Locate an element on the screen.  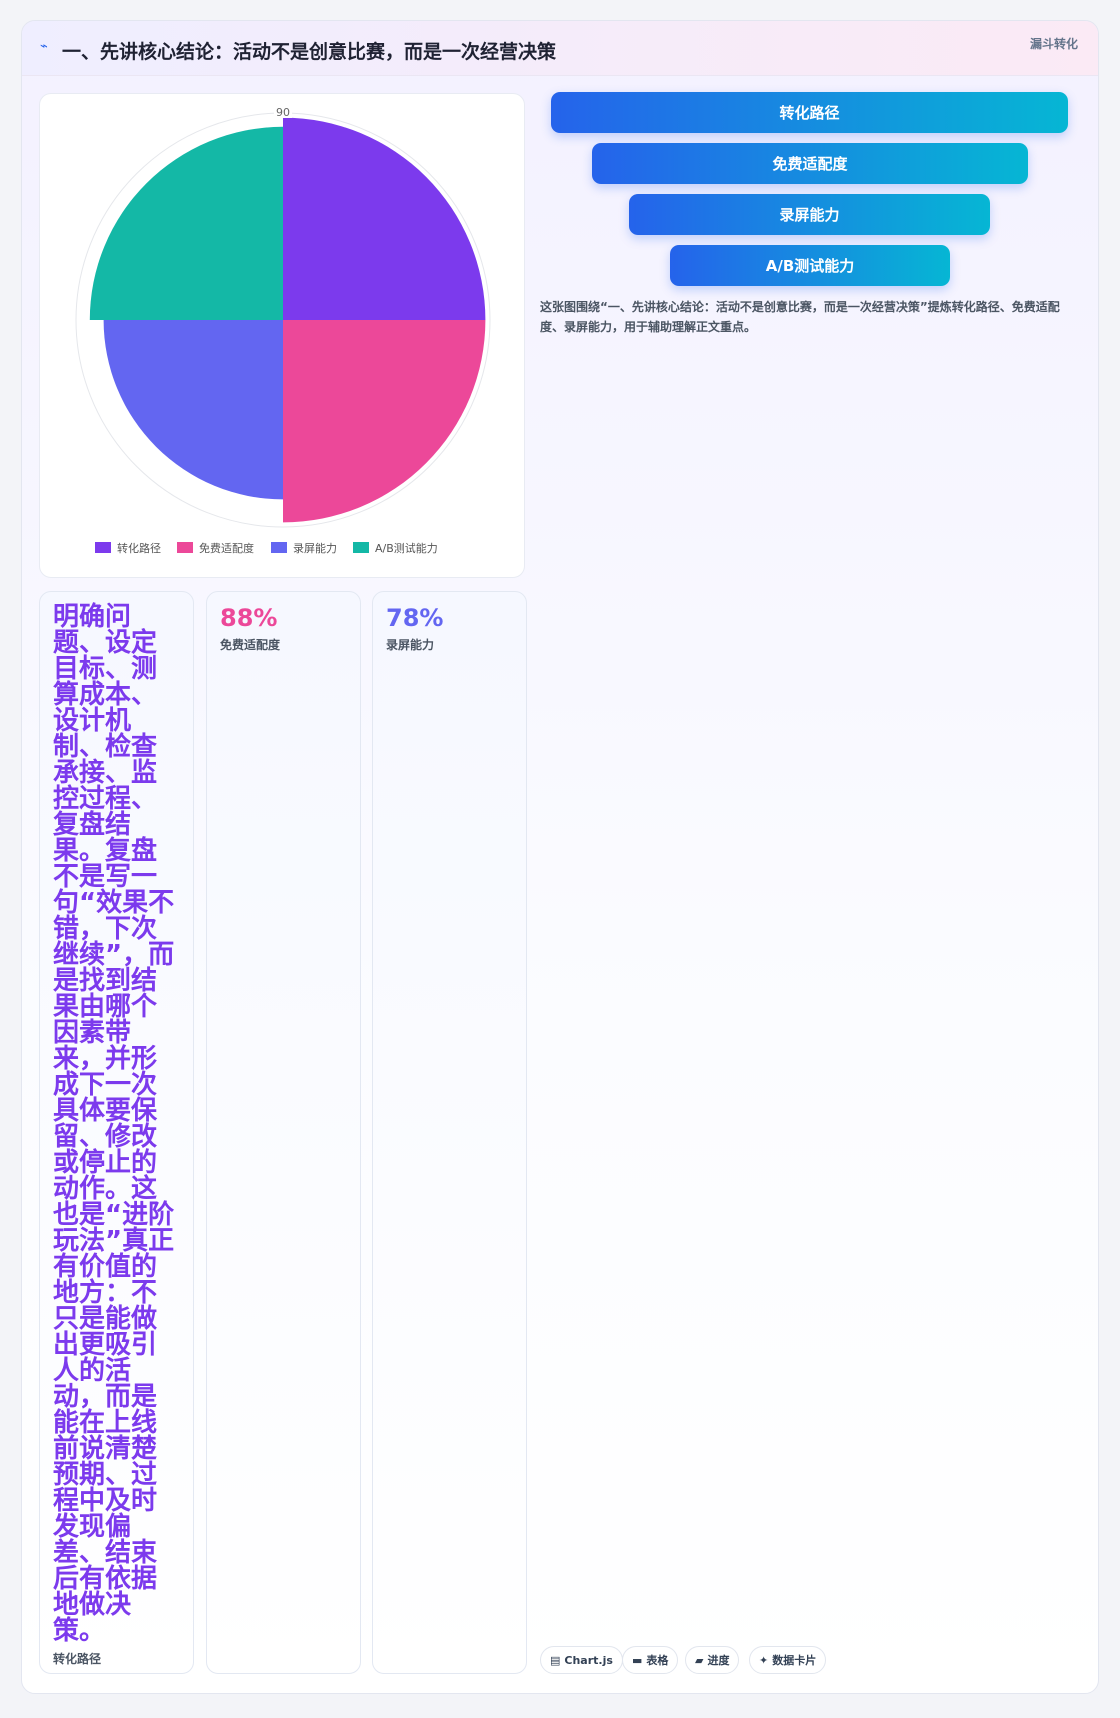
chip: ▬ 表格 is located at coordinates (650, 1660).